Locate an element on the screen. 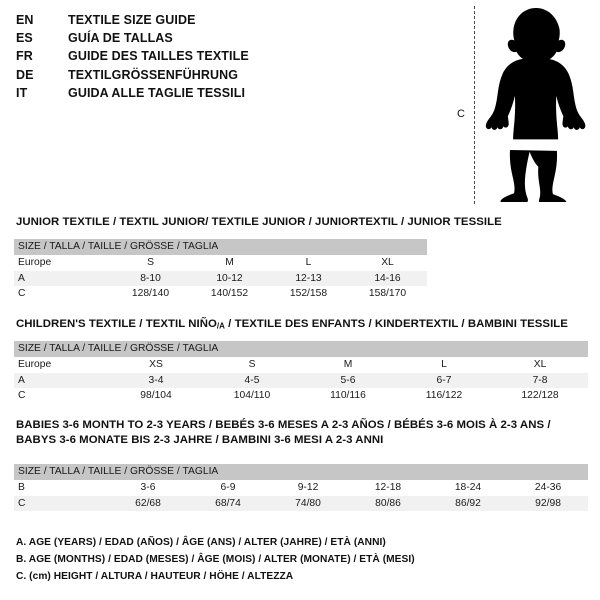 The height and width of the screenshot is (600, 600). babies-table-band: SIZE / TALLA / TAILLE / GRÖSSE / TAGLIA is located at coordinates (301, 472).